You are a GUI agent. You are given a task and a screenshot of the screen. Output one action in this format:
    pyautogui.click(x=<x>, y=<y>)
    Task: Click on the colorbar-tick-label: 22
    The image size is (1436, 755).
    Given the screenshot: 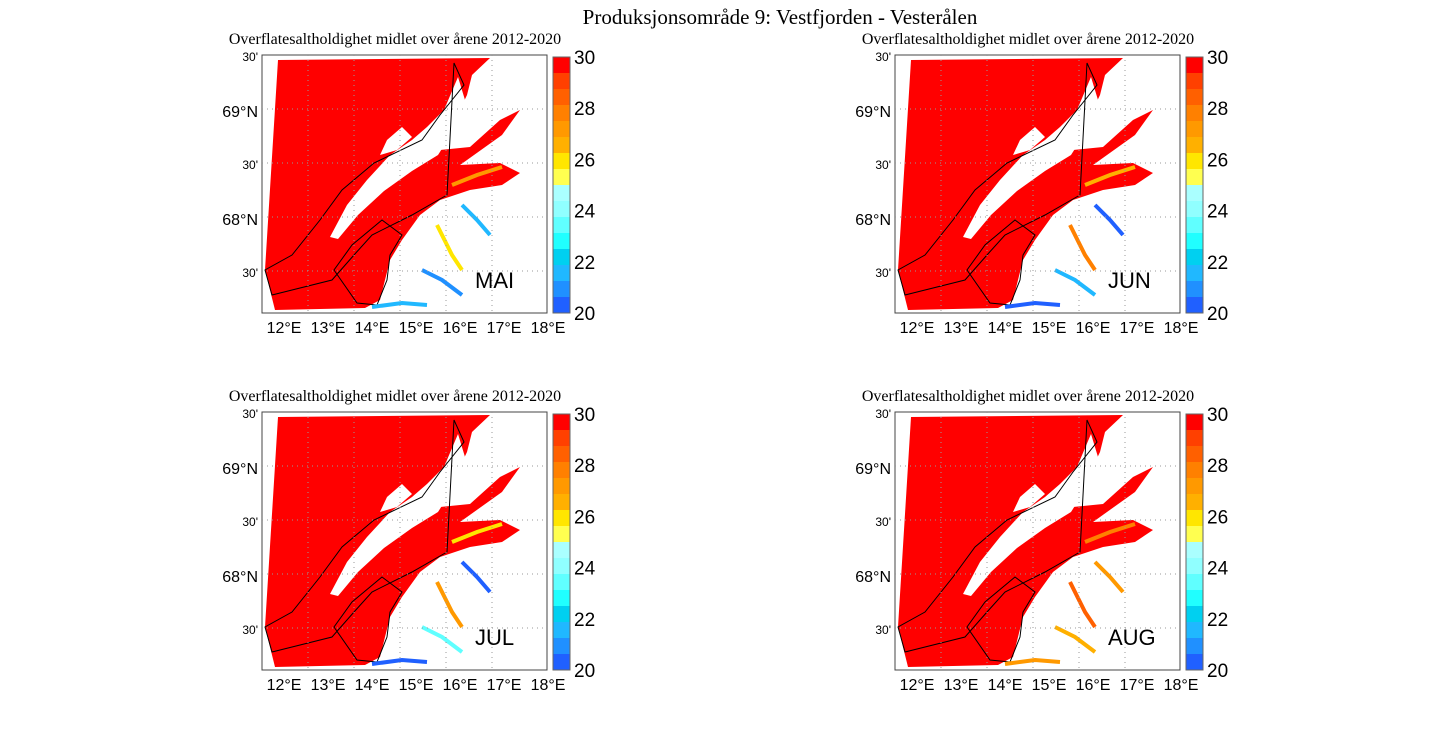 What is the action you would take?
    pyautogui.click(x=1217, y=263)
    